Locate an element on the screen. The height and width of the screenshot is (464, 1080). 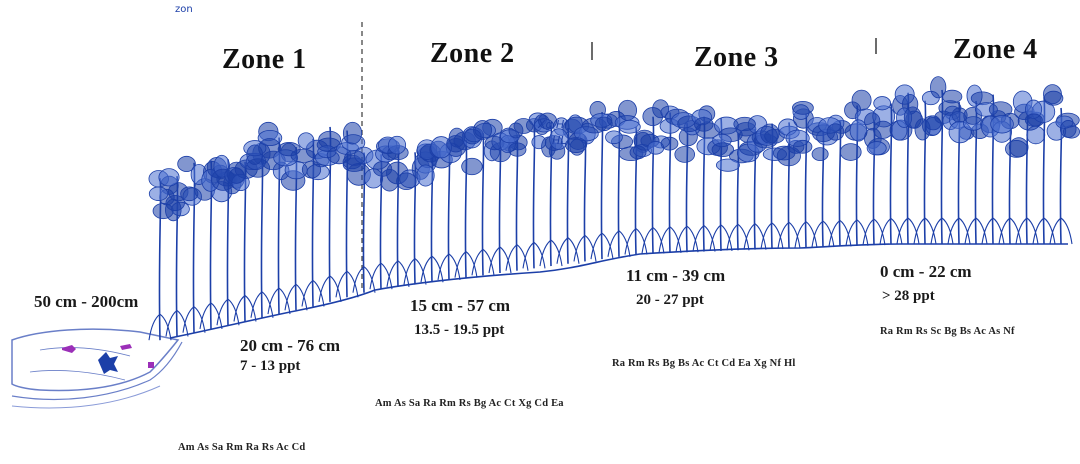
zone-1-depth: 20 cm - 76 cm is located at coordinates (290, 345).